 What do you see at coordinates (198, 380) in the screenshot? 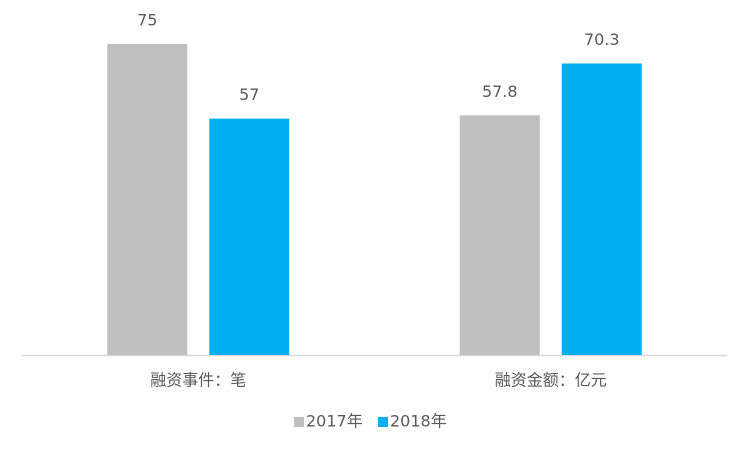
I see `x-tick-label: 融资事件：笔` at bounding box center [198, 380].